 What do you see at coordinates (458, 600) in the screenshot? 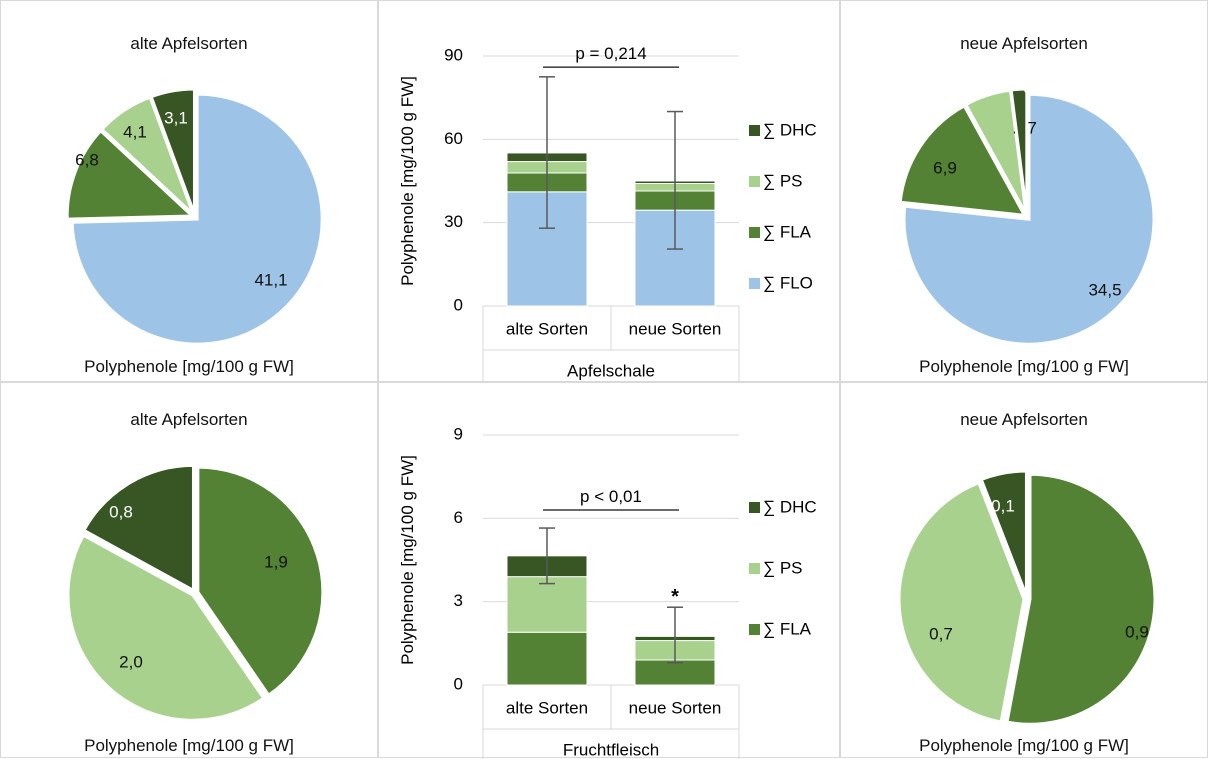
I see `y-tick-label: 3` at bounding box center [458, 600].